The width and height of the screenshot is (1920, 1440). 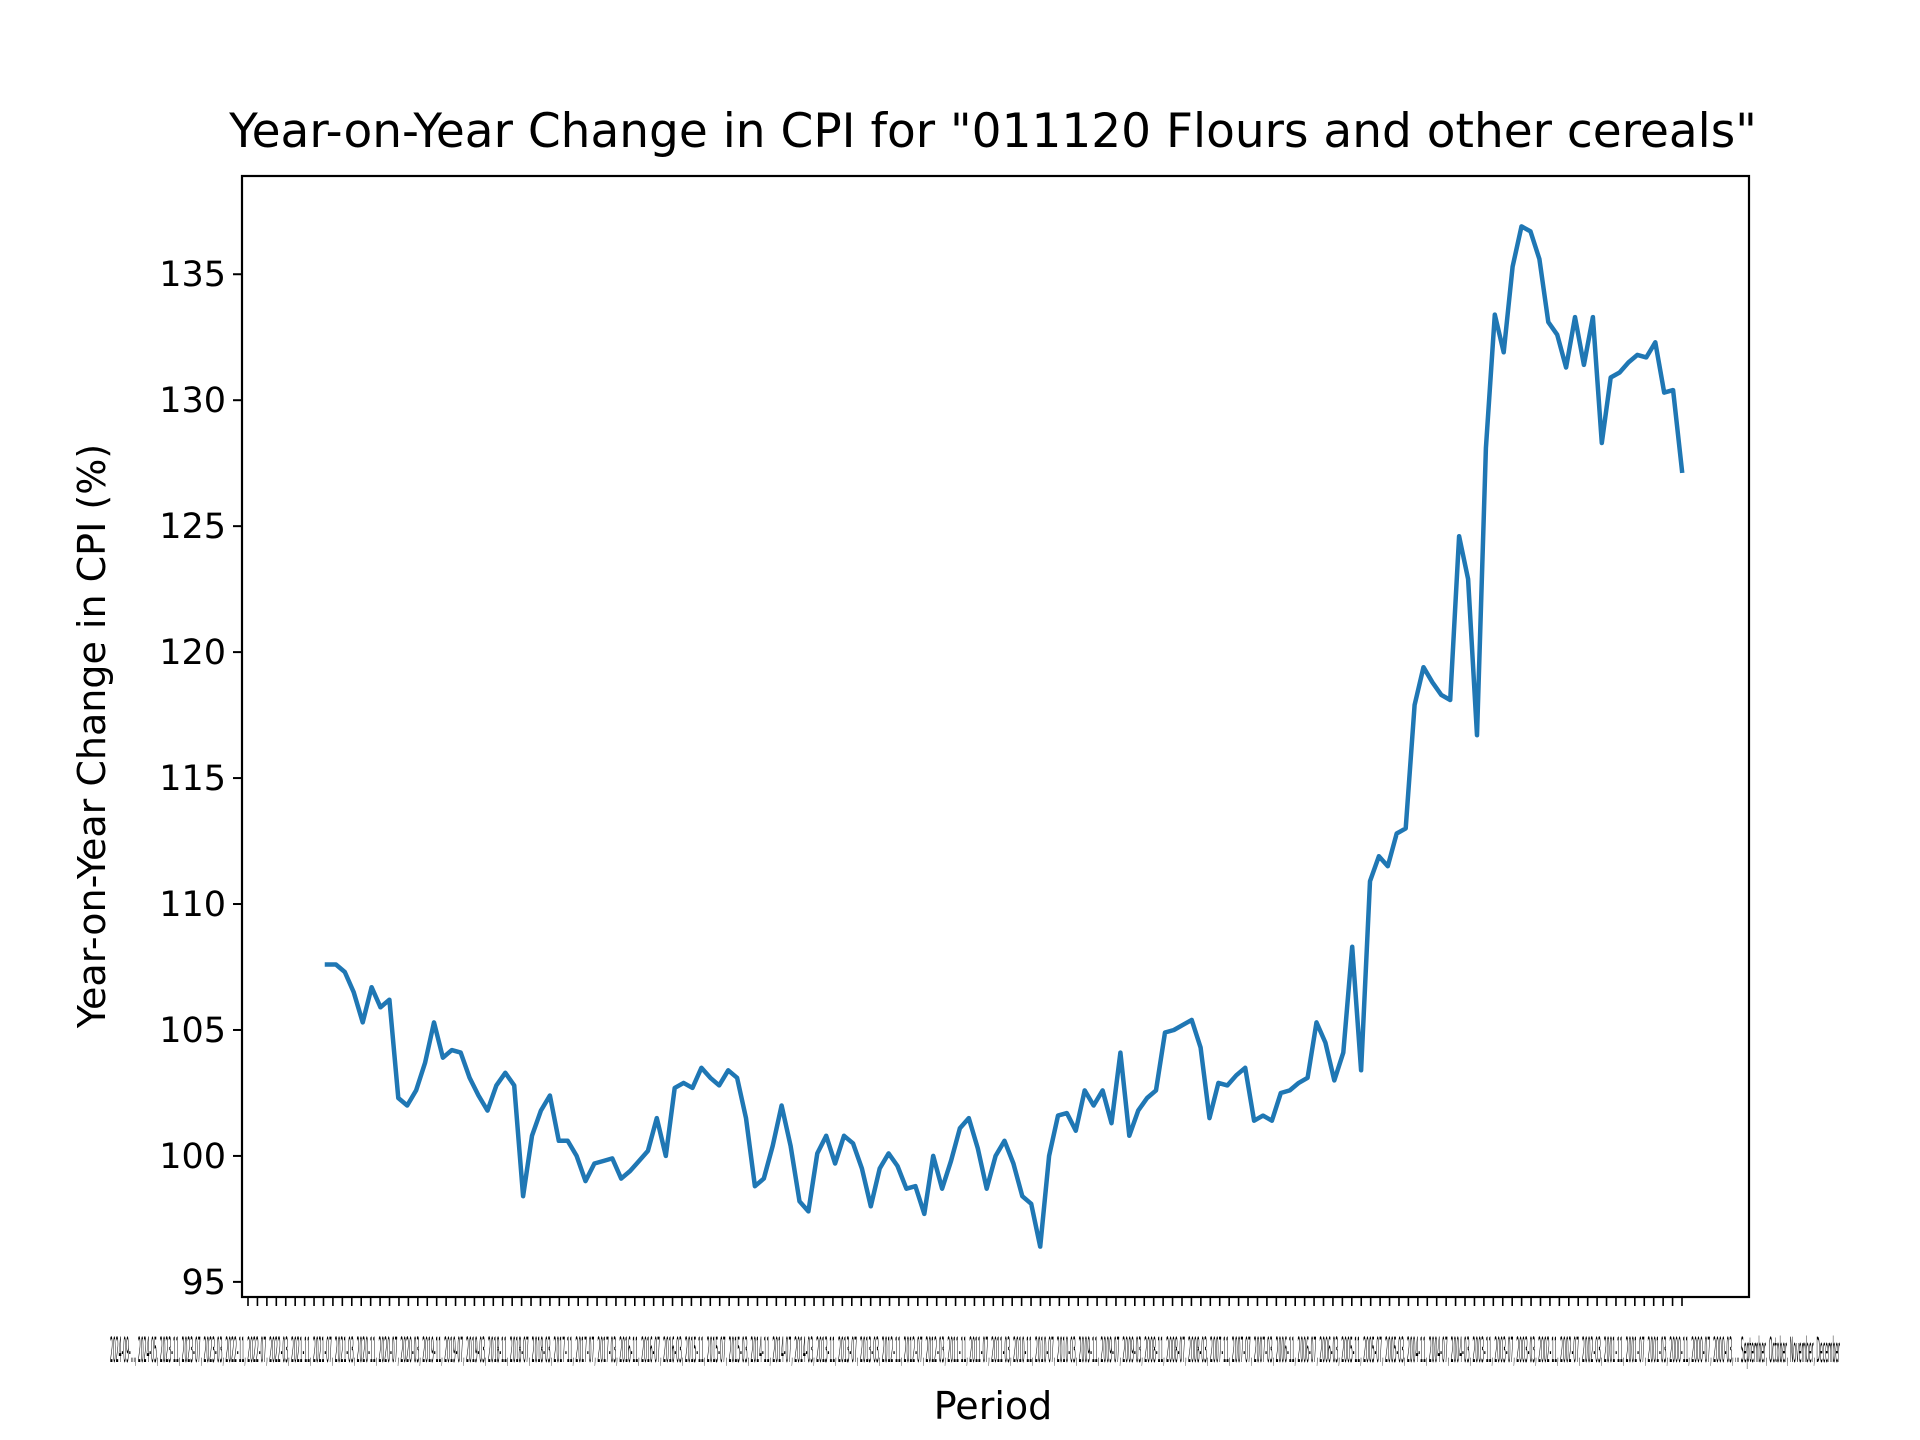 I want to click on y-tick-label: 135, so click(x=192, y=275).